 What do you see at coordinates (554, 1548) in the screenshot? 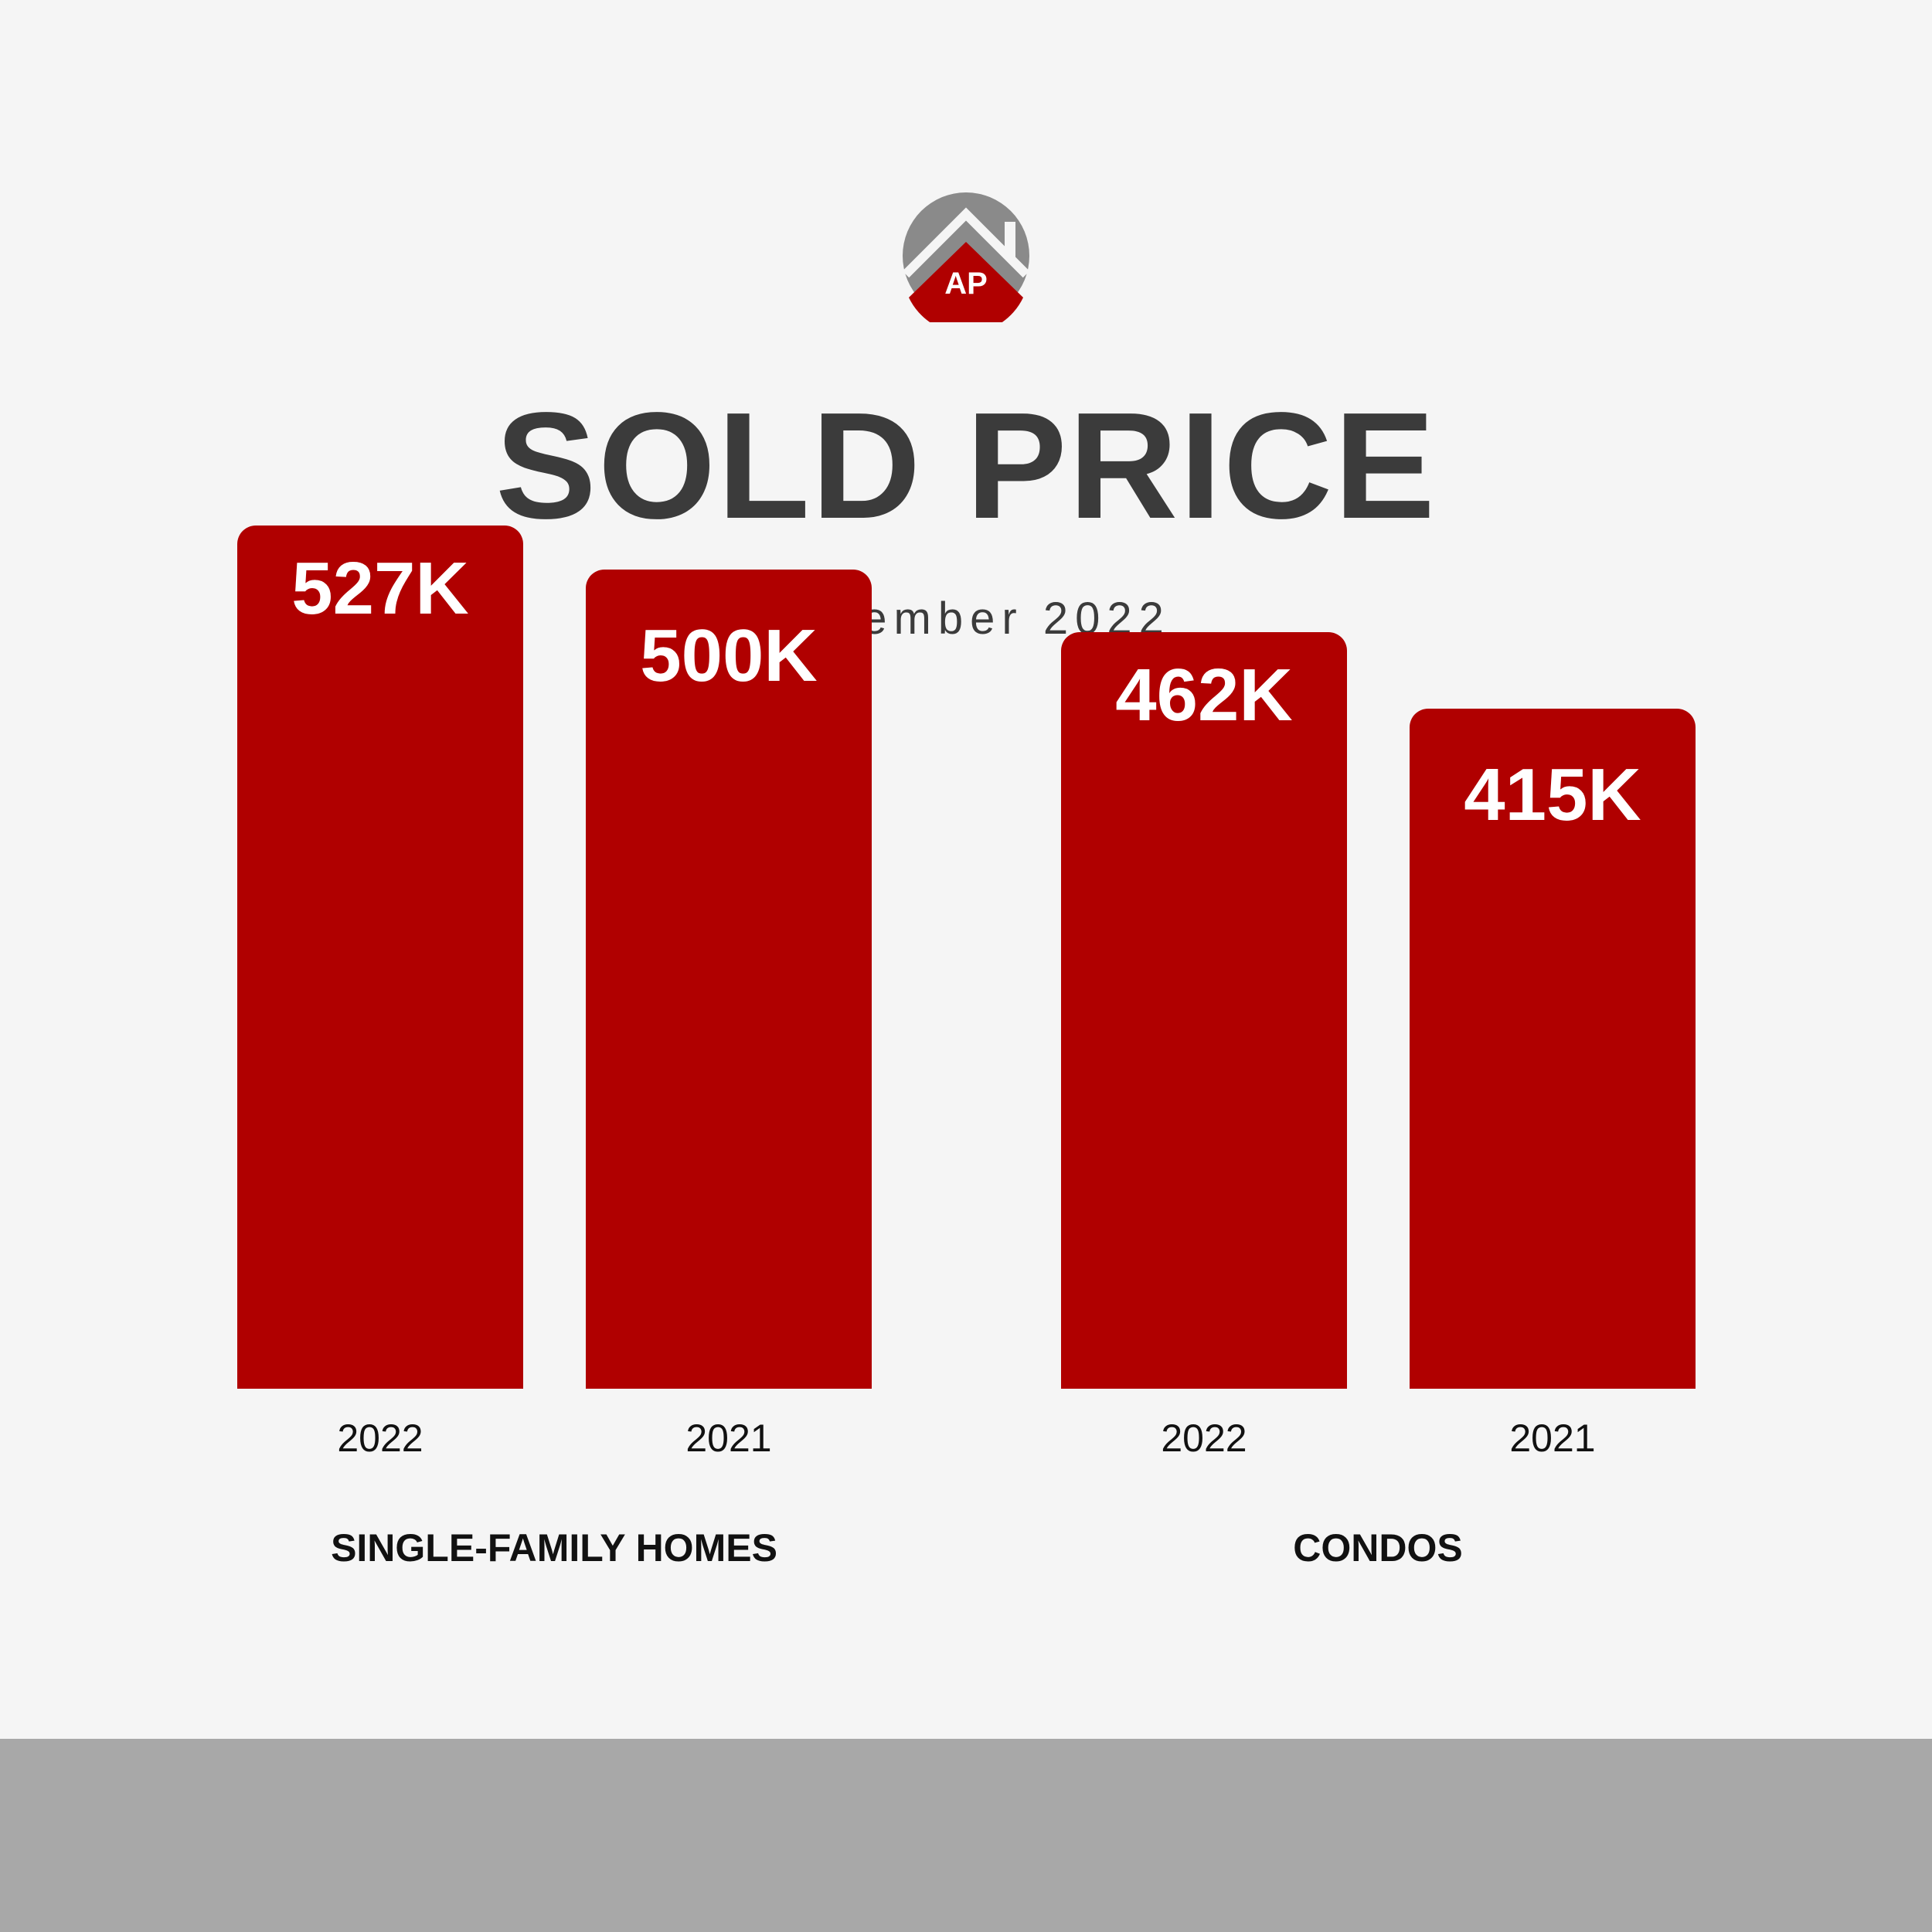
I see `group-label-single-family: SINGLE-FAMILY HOMES` at bounding box center [554, 1548].